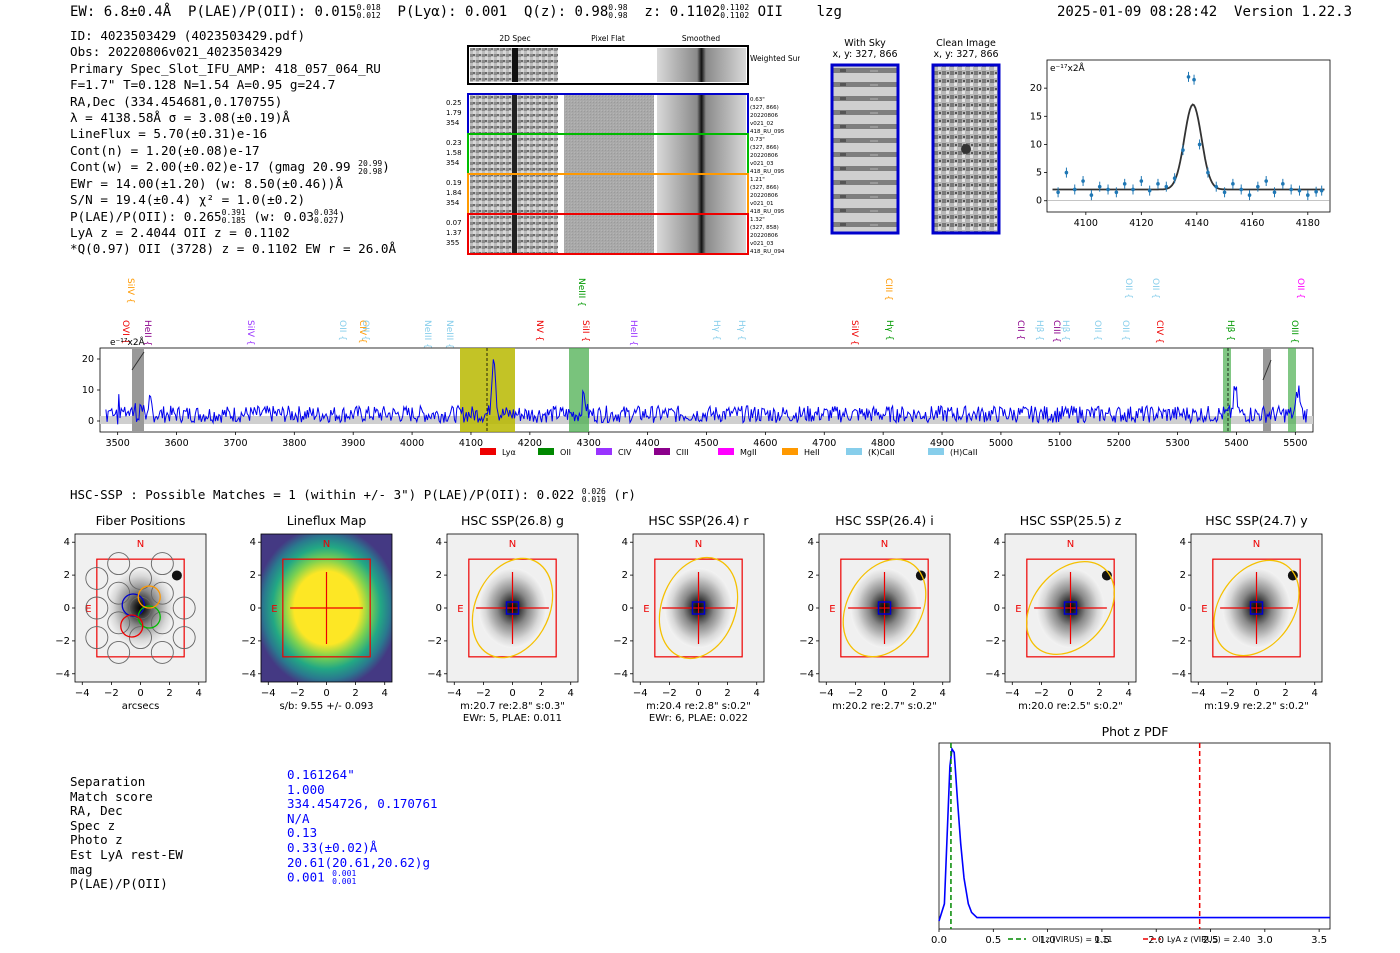 The image size is (1400, 953). I want to click on hsc-xtick-label: 0, so click(140, 693).